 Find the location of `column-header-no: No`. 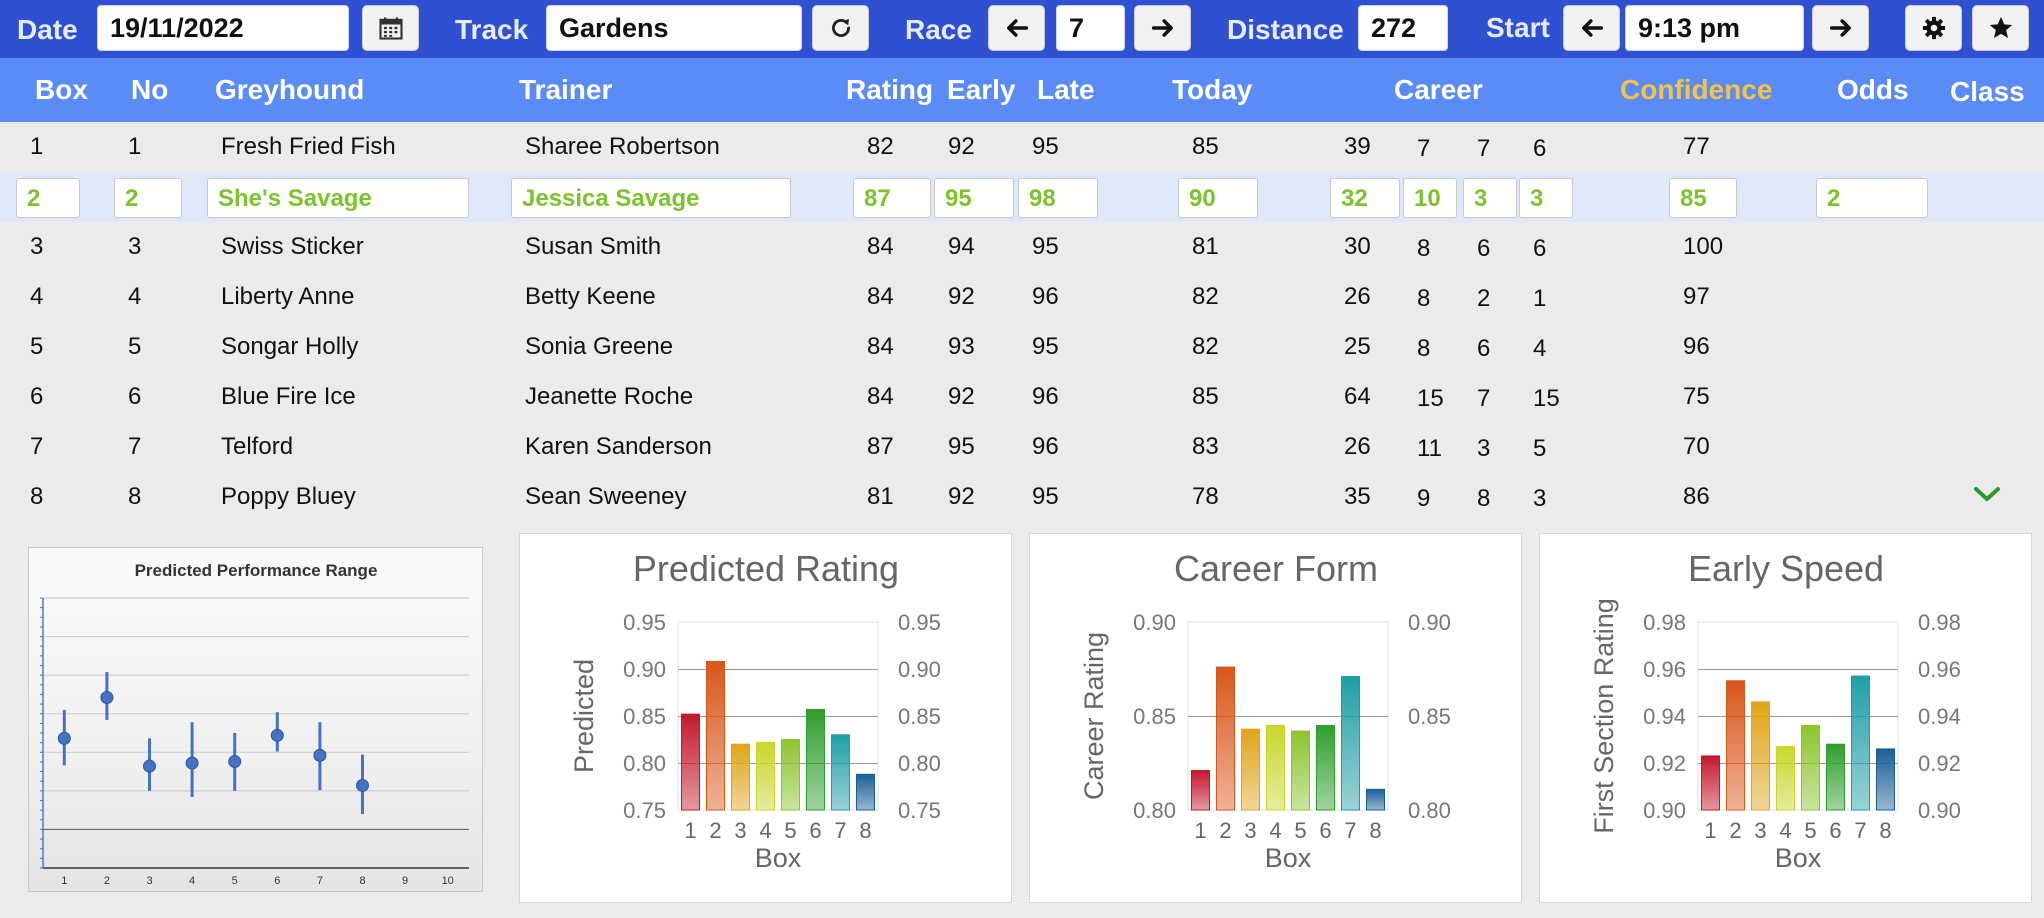

column-header-no: No is located at coordinates (150, 89).